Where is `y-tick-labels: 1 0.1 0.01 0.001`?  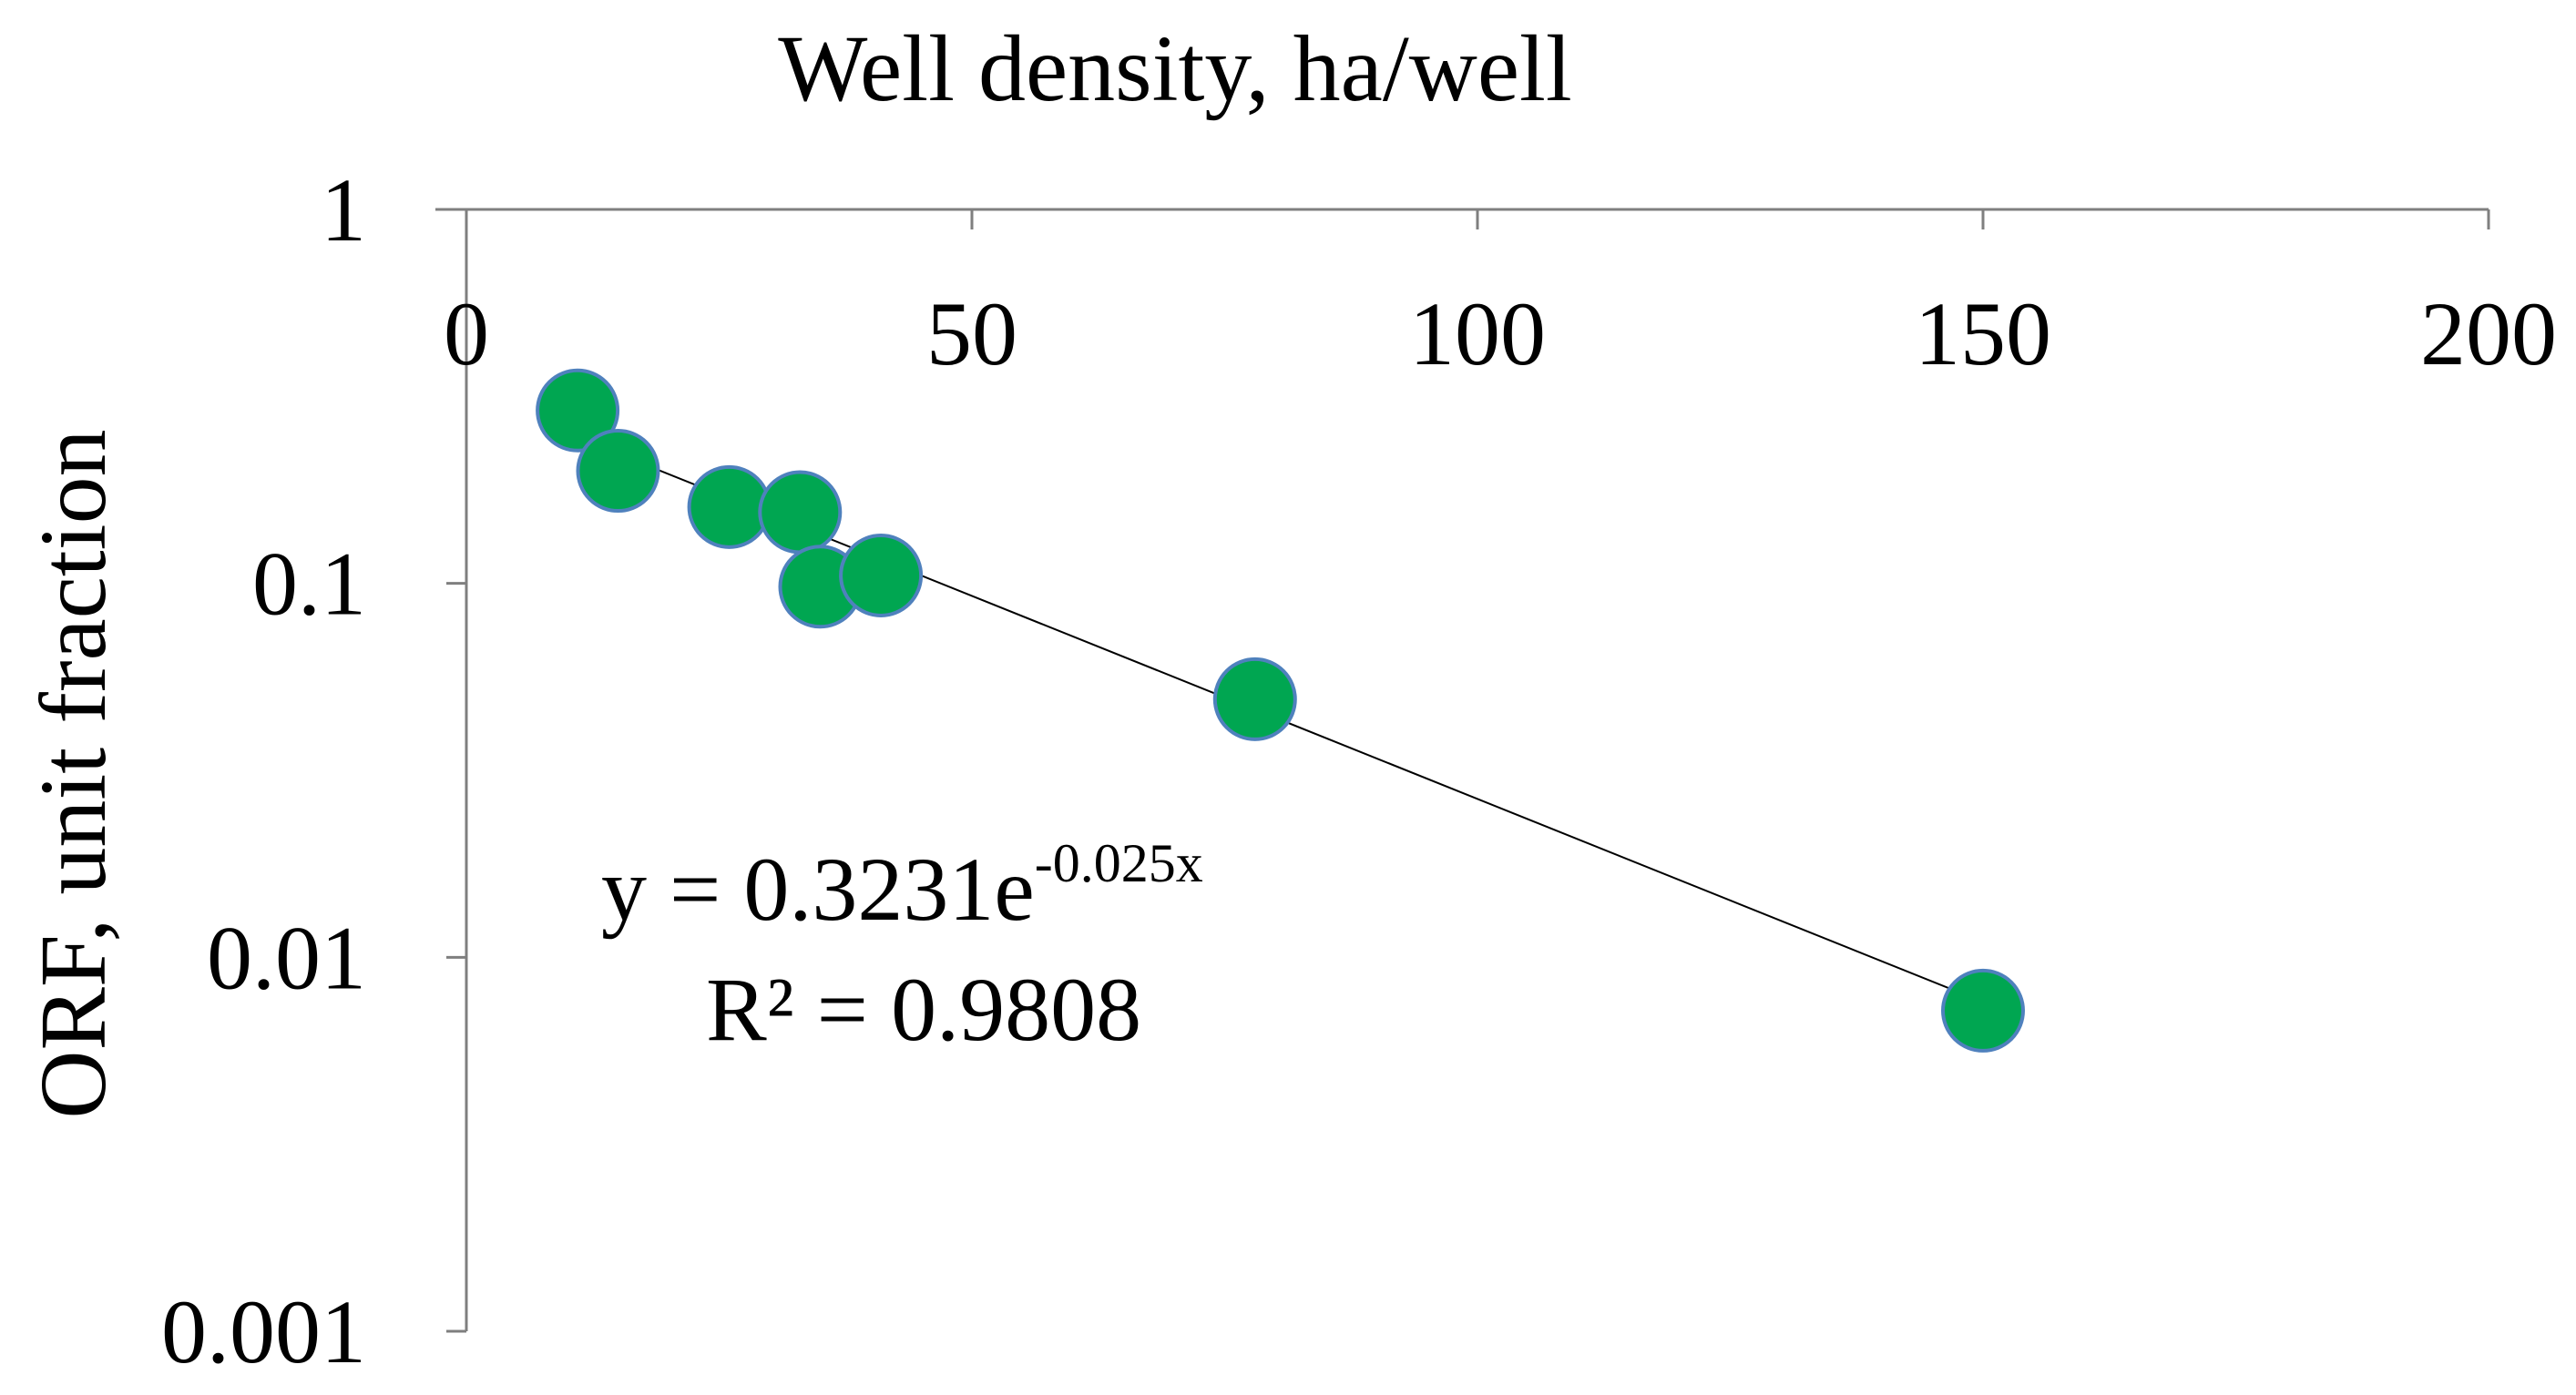
y-tick-labels: 1 0.1 0.01 0.001 is located at coordinates (263, 770).